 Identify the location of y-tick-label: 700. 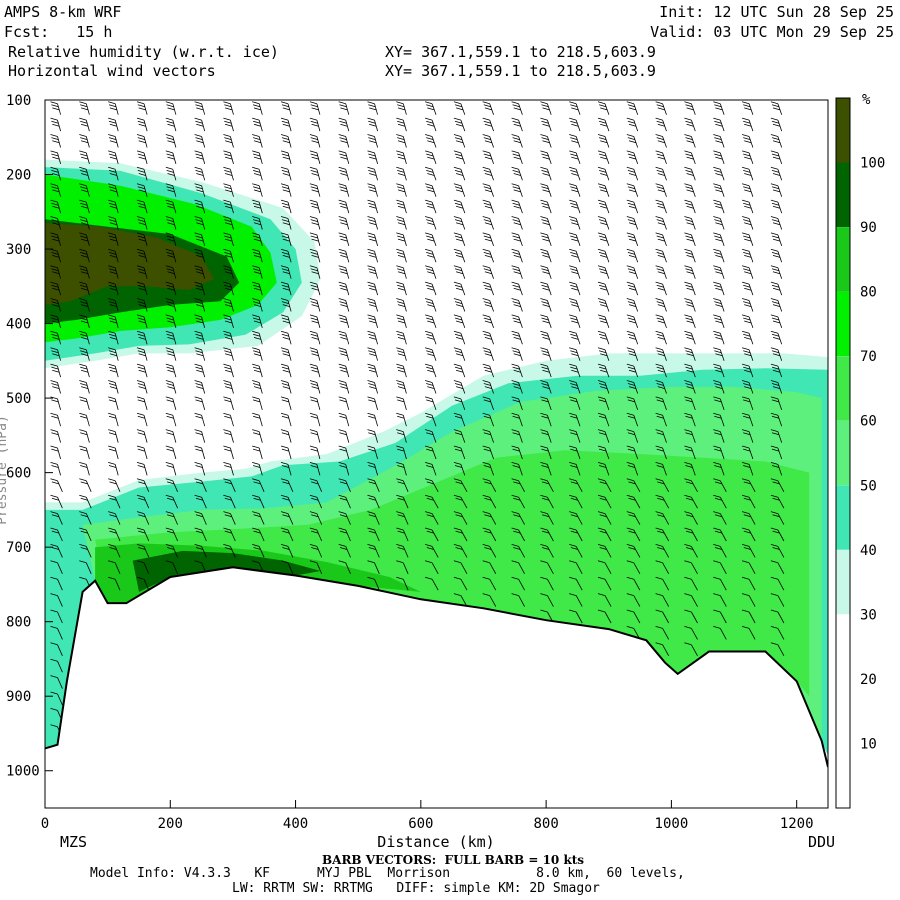
(18, 548).